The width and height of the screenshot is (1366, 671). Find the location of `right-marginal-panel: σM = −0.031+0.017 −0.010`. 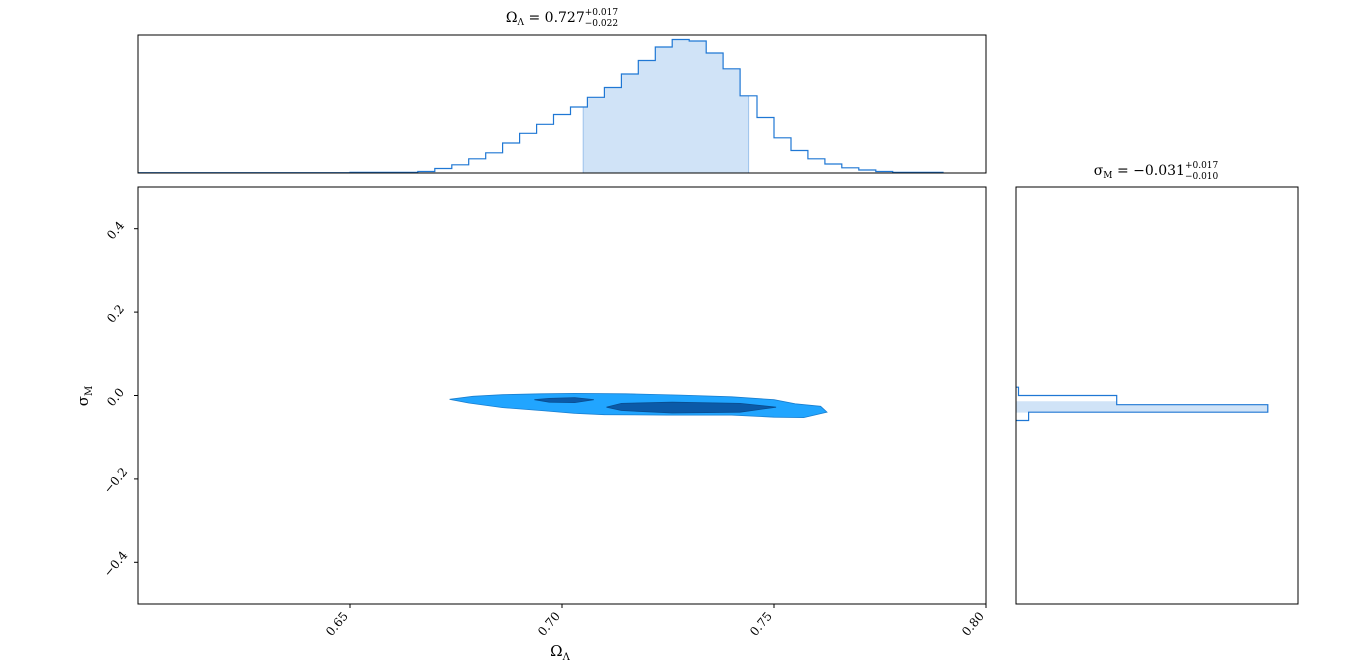

right-marginal-panel: σM = −0.031+0.017 −0.010 is located at coordinates (1157, 383).